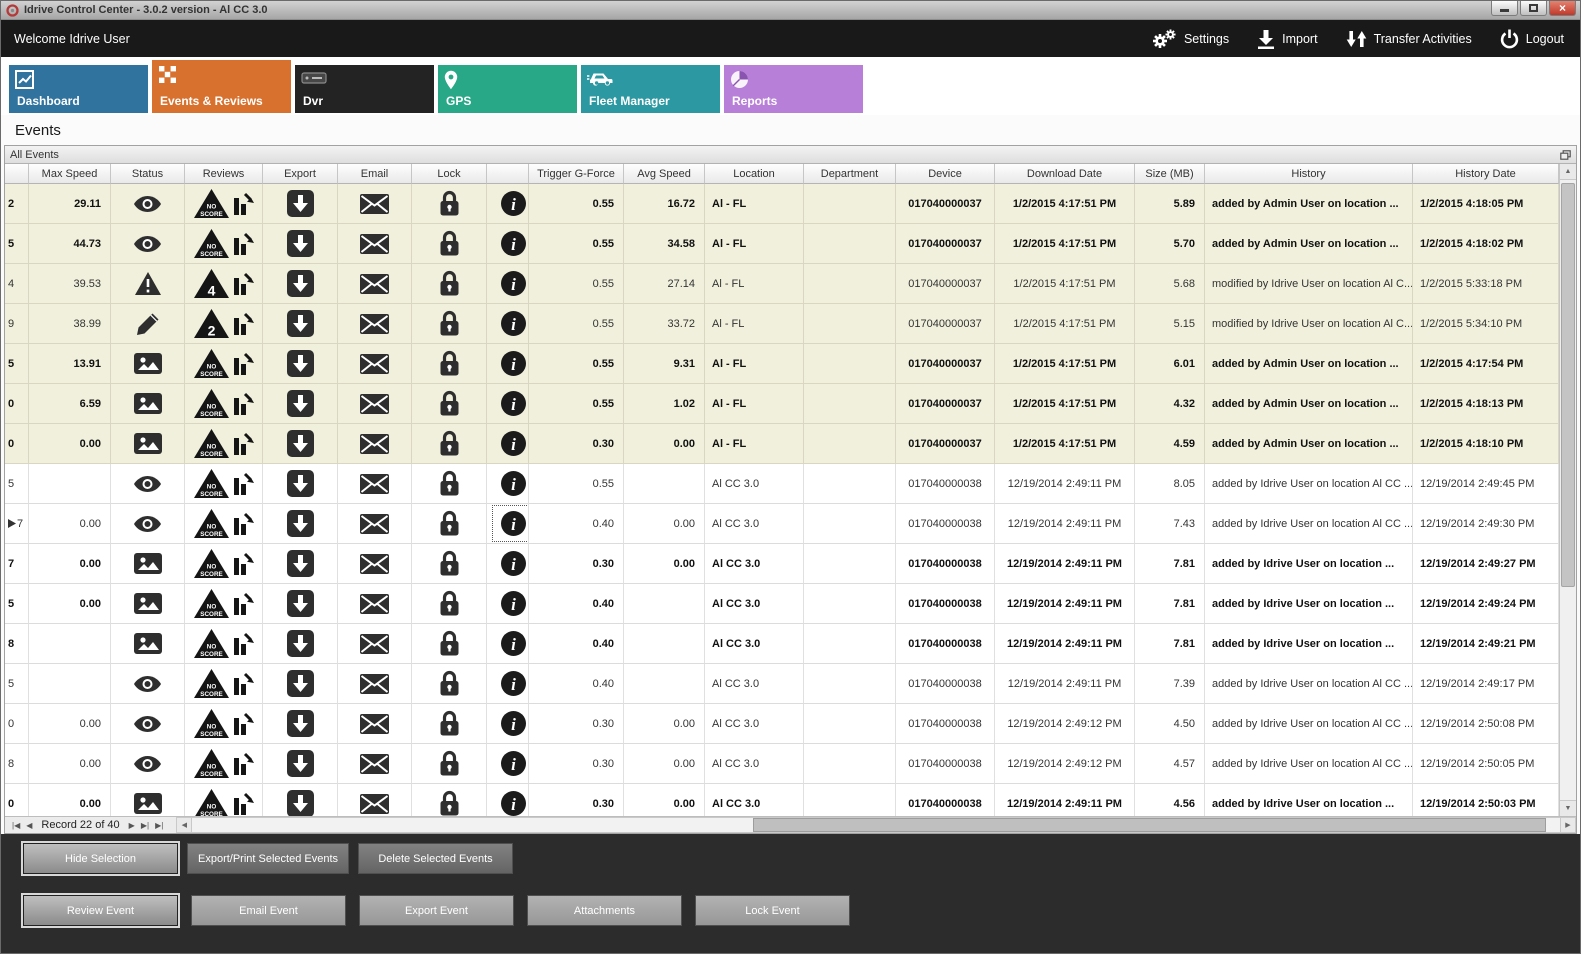 The height and width of the screenshot is (954, 1581). I want to click on horizontal-scrollbar: ◀ ▶, so click(876, 825).